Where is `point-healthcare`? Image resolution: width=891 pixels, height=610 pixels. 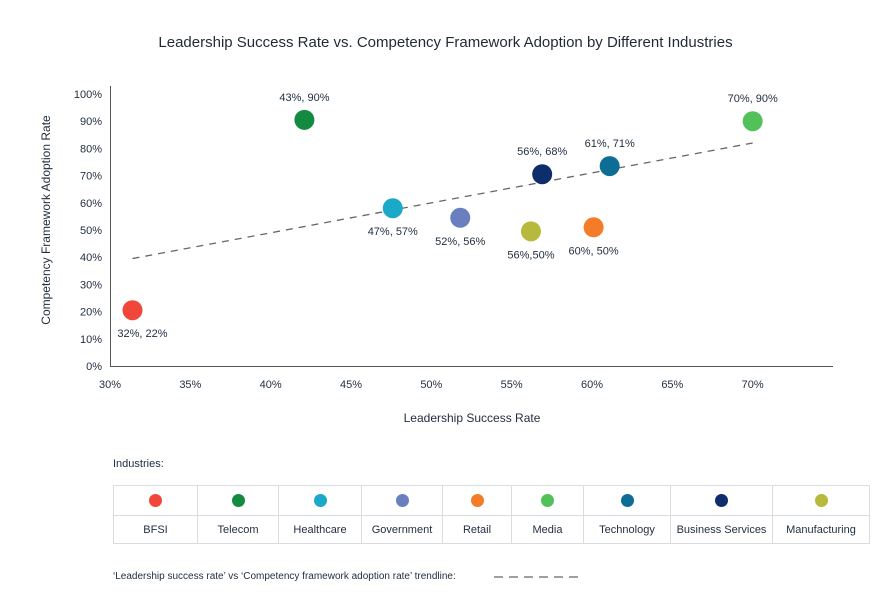 point-healthcare is located at coordinates (392, 208).